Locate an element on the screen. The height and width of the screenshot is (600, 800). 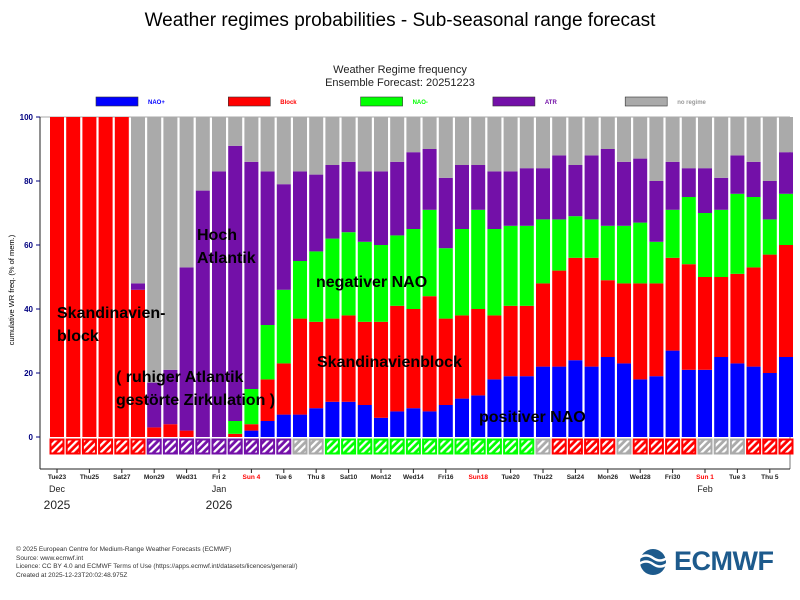
month-label: Dec is located at coordinates (57, 489).